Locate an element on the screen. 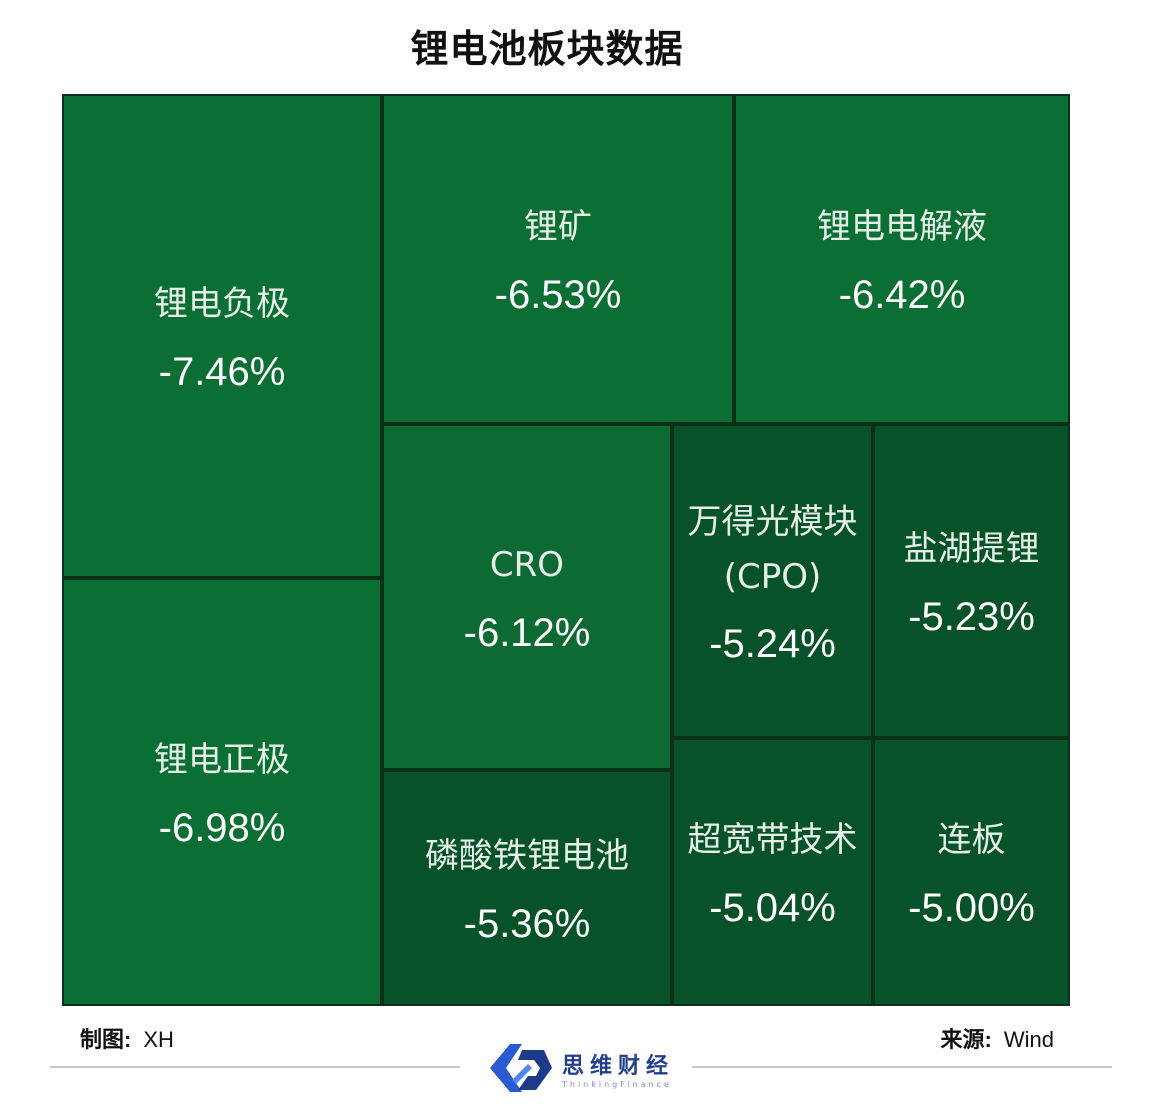  brand-logo: 思维财经 ThinkingFinance is located at coordinates (593, 1068).